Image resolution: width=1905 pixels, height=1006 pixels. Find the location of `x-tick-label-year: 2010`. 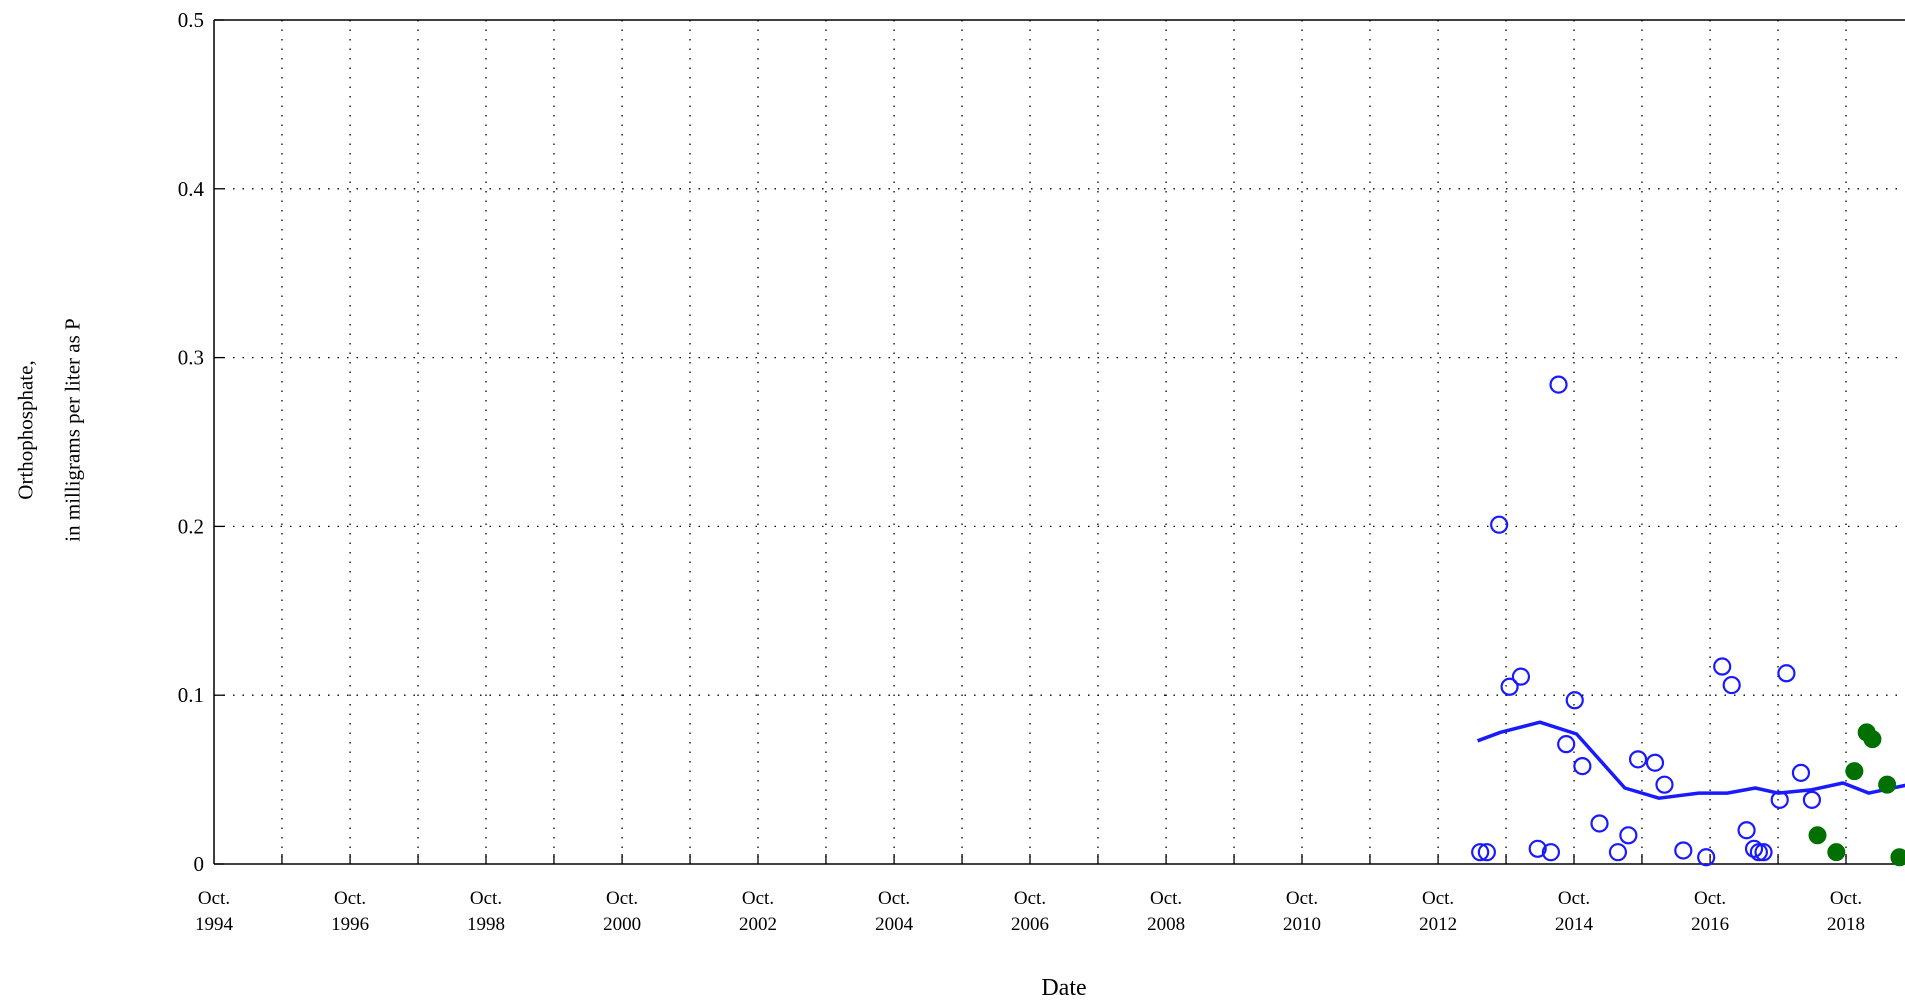

x-tick-label-year: 2010 is located at coordinates (1302, 924).